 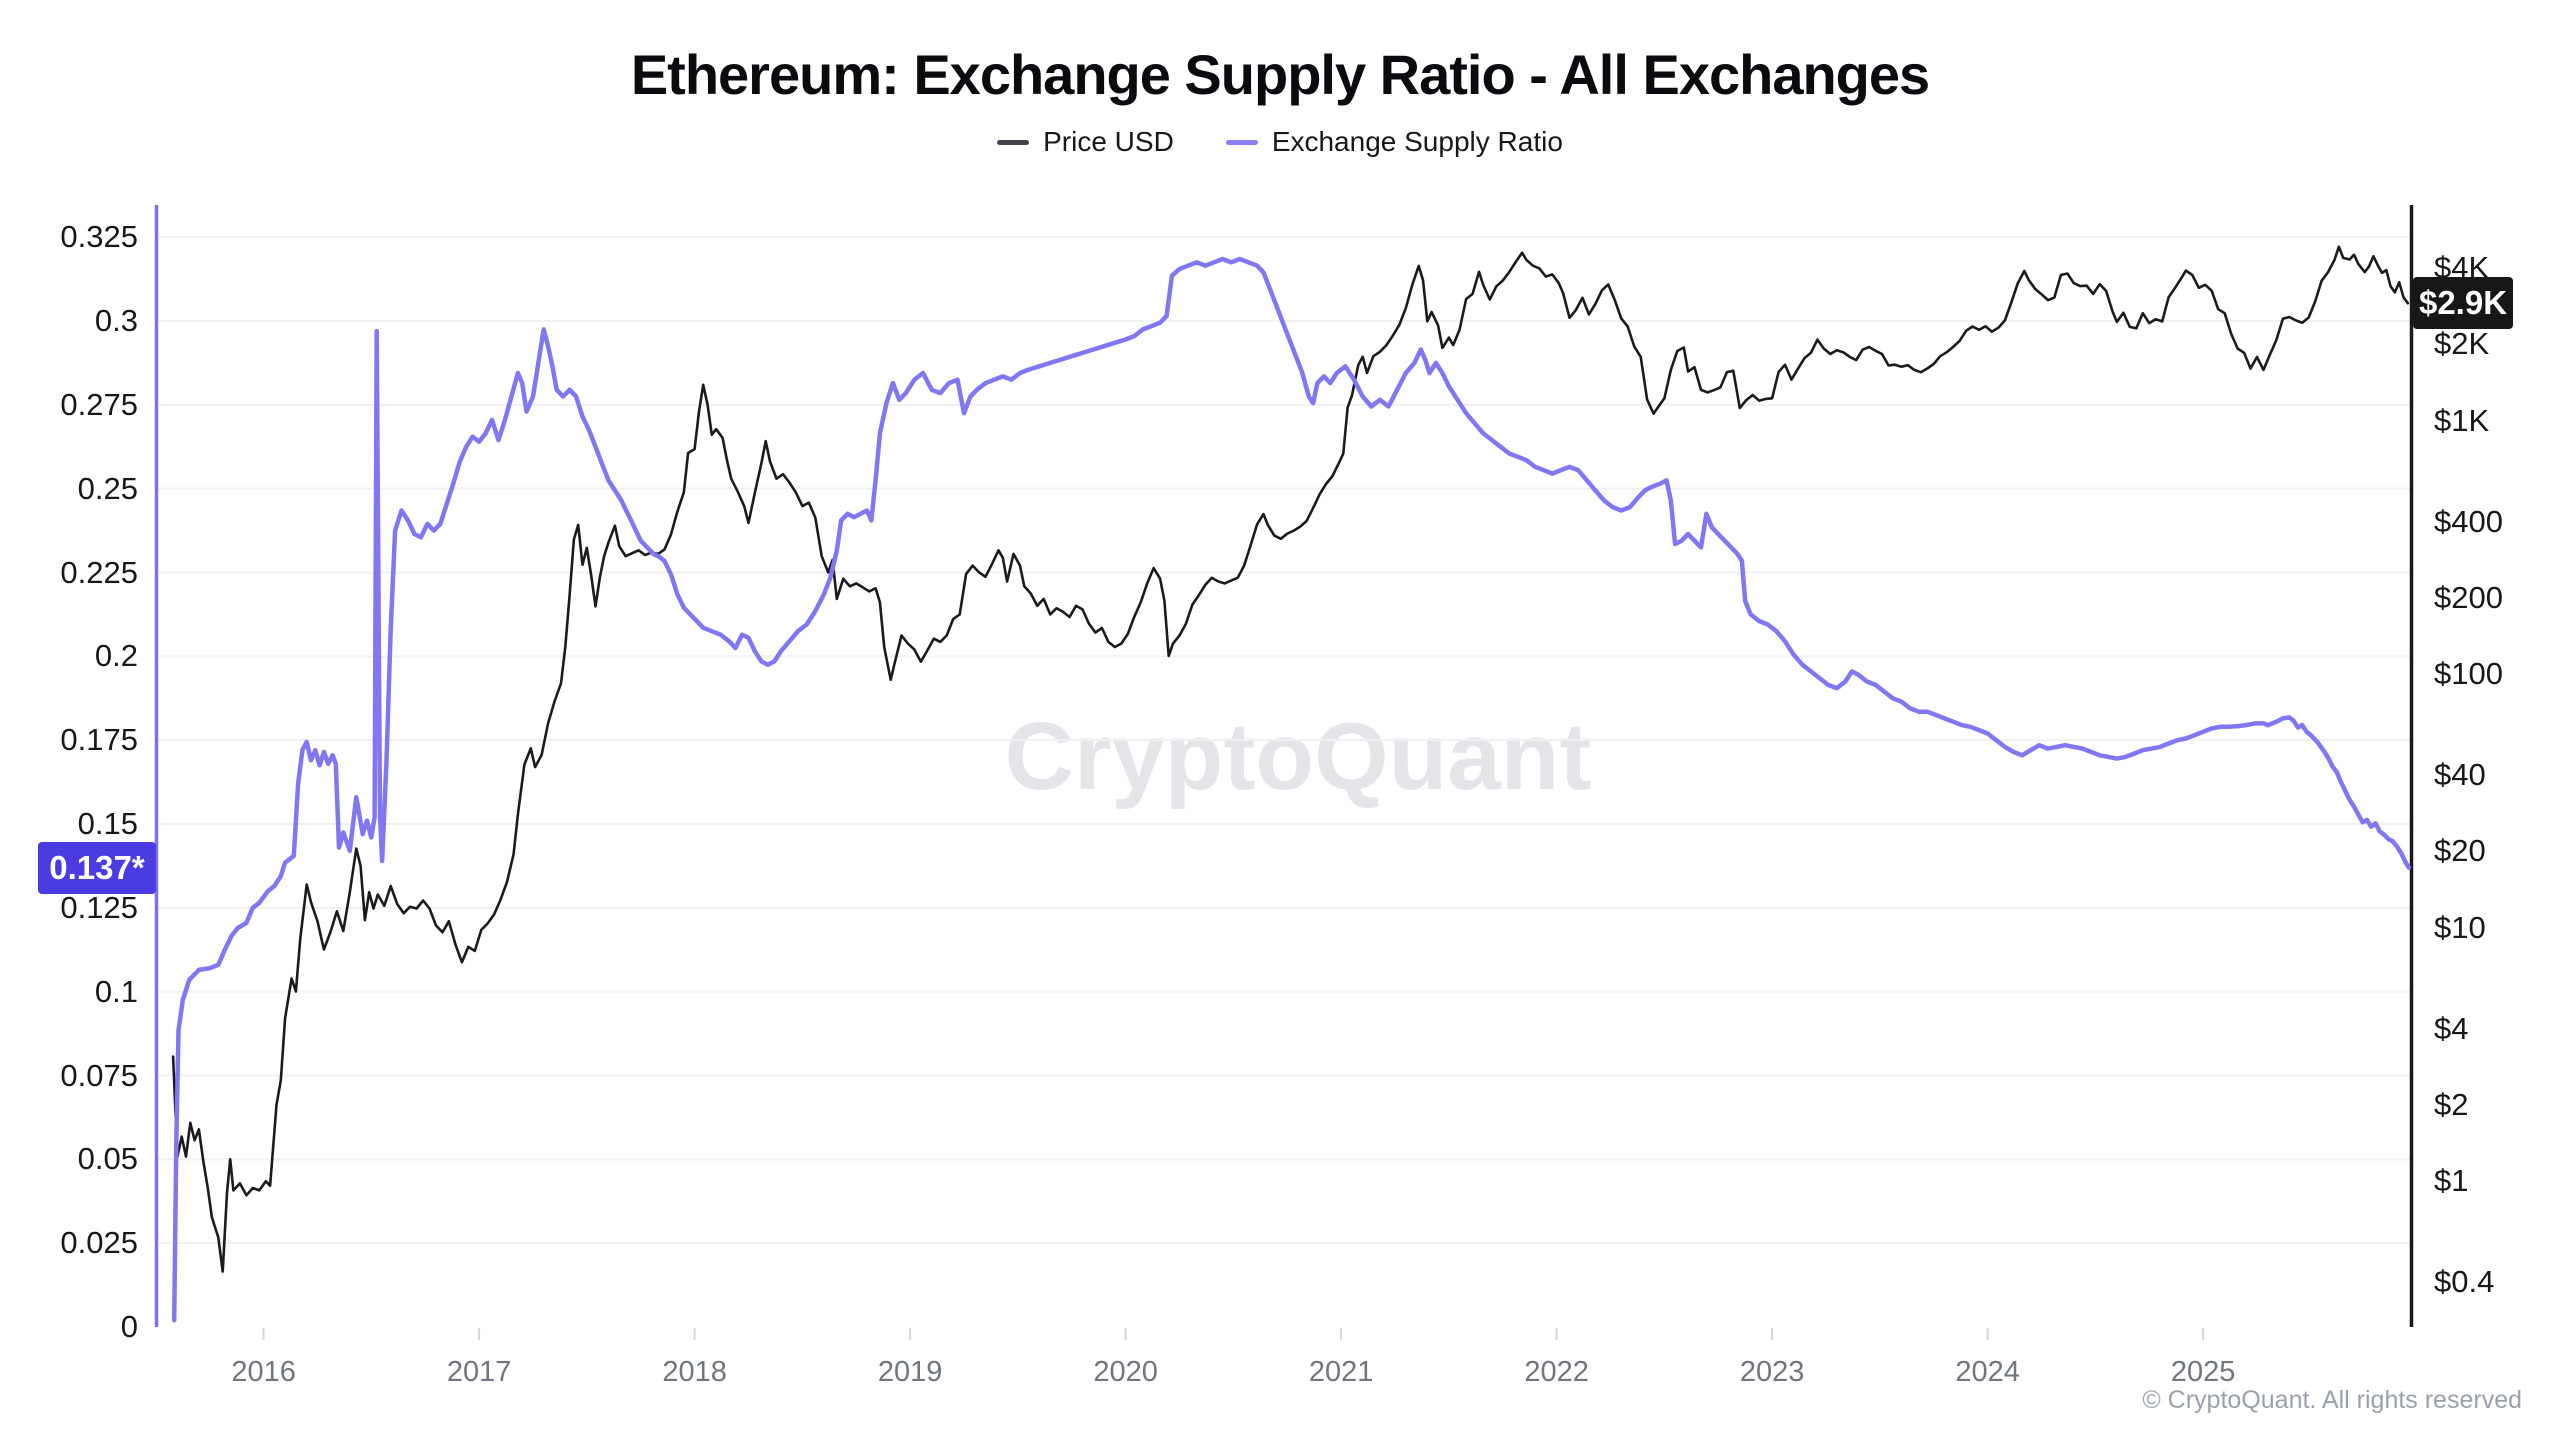 What do you see at coordinates (1417, 141) in the screenshot?
I see `legend-label-exchange-supply-ratio: Exchange Supply Ratio` at bounding box center [1417, 141].